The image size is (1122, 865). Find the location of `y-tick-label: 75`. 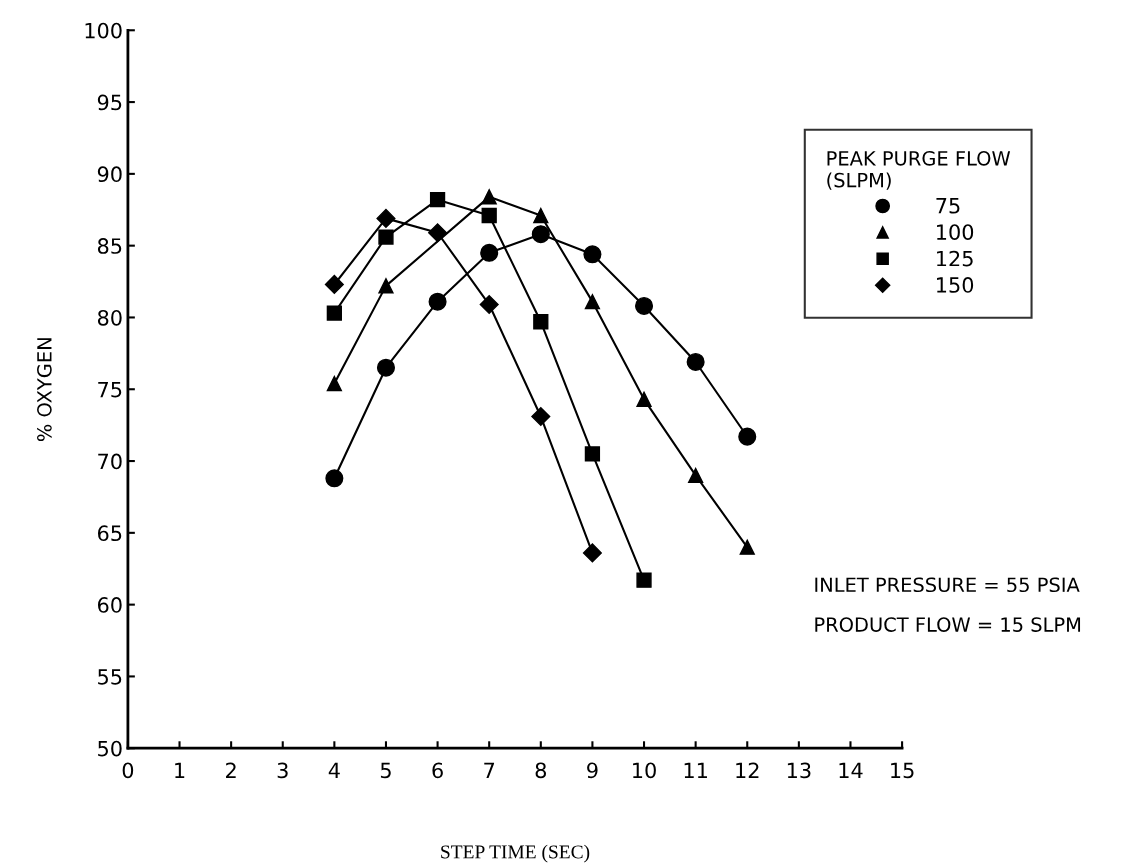

y-tick-label: 75 is located at coordinates (110, 389).